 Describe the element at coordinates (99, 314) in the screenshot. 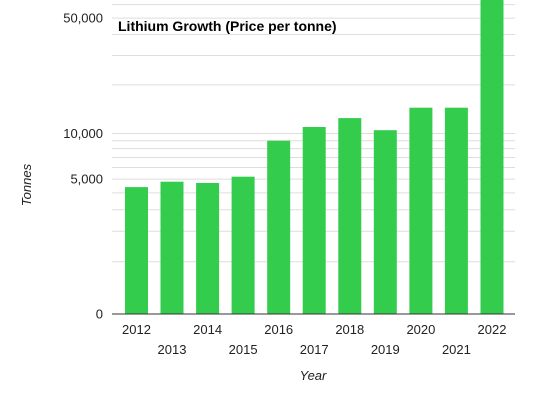

I see `y-tick-label: 0` at that location.